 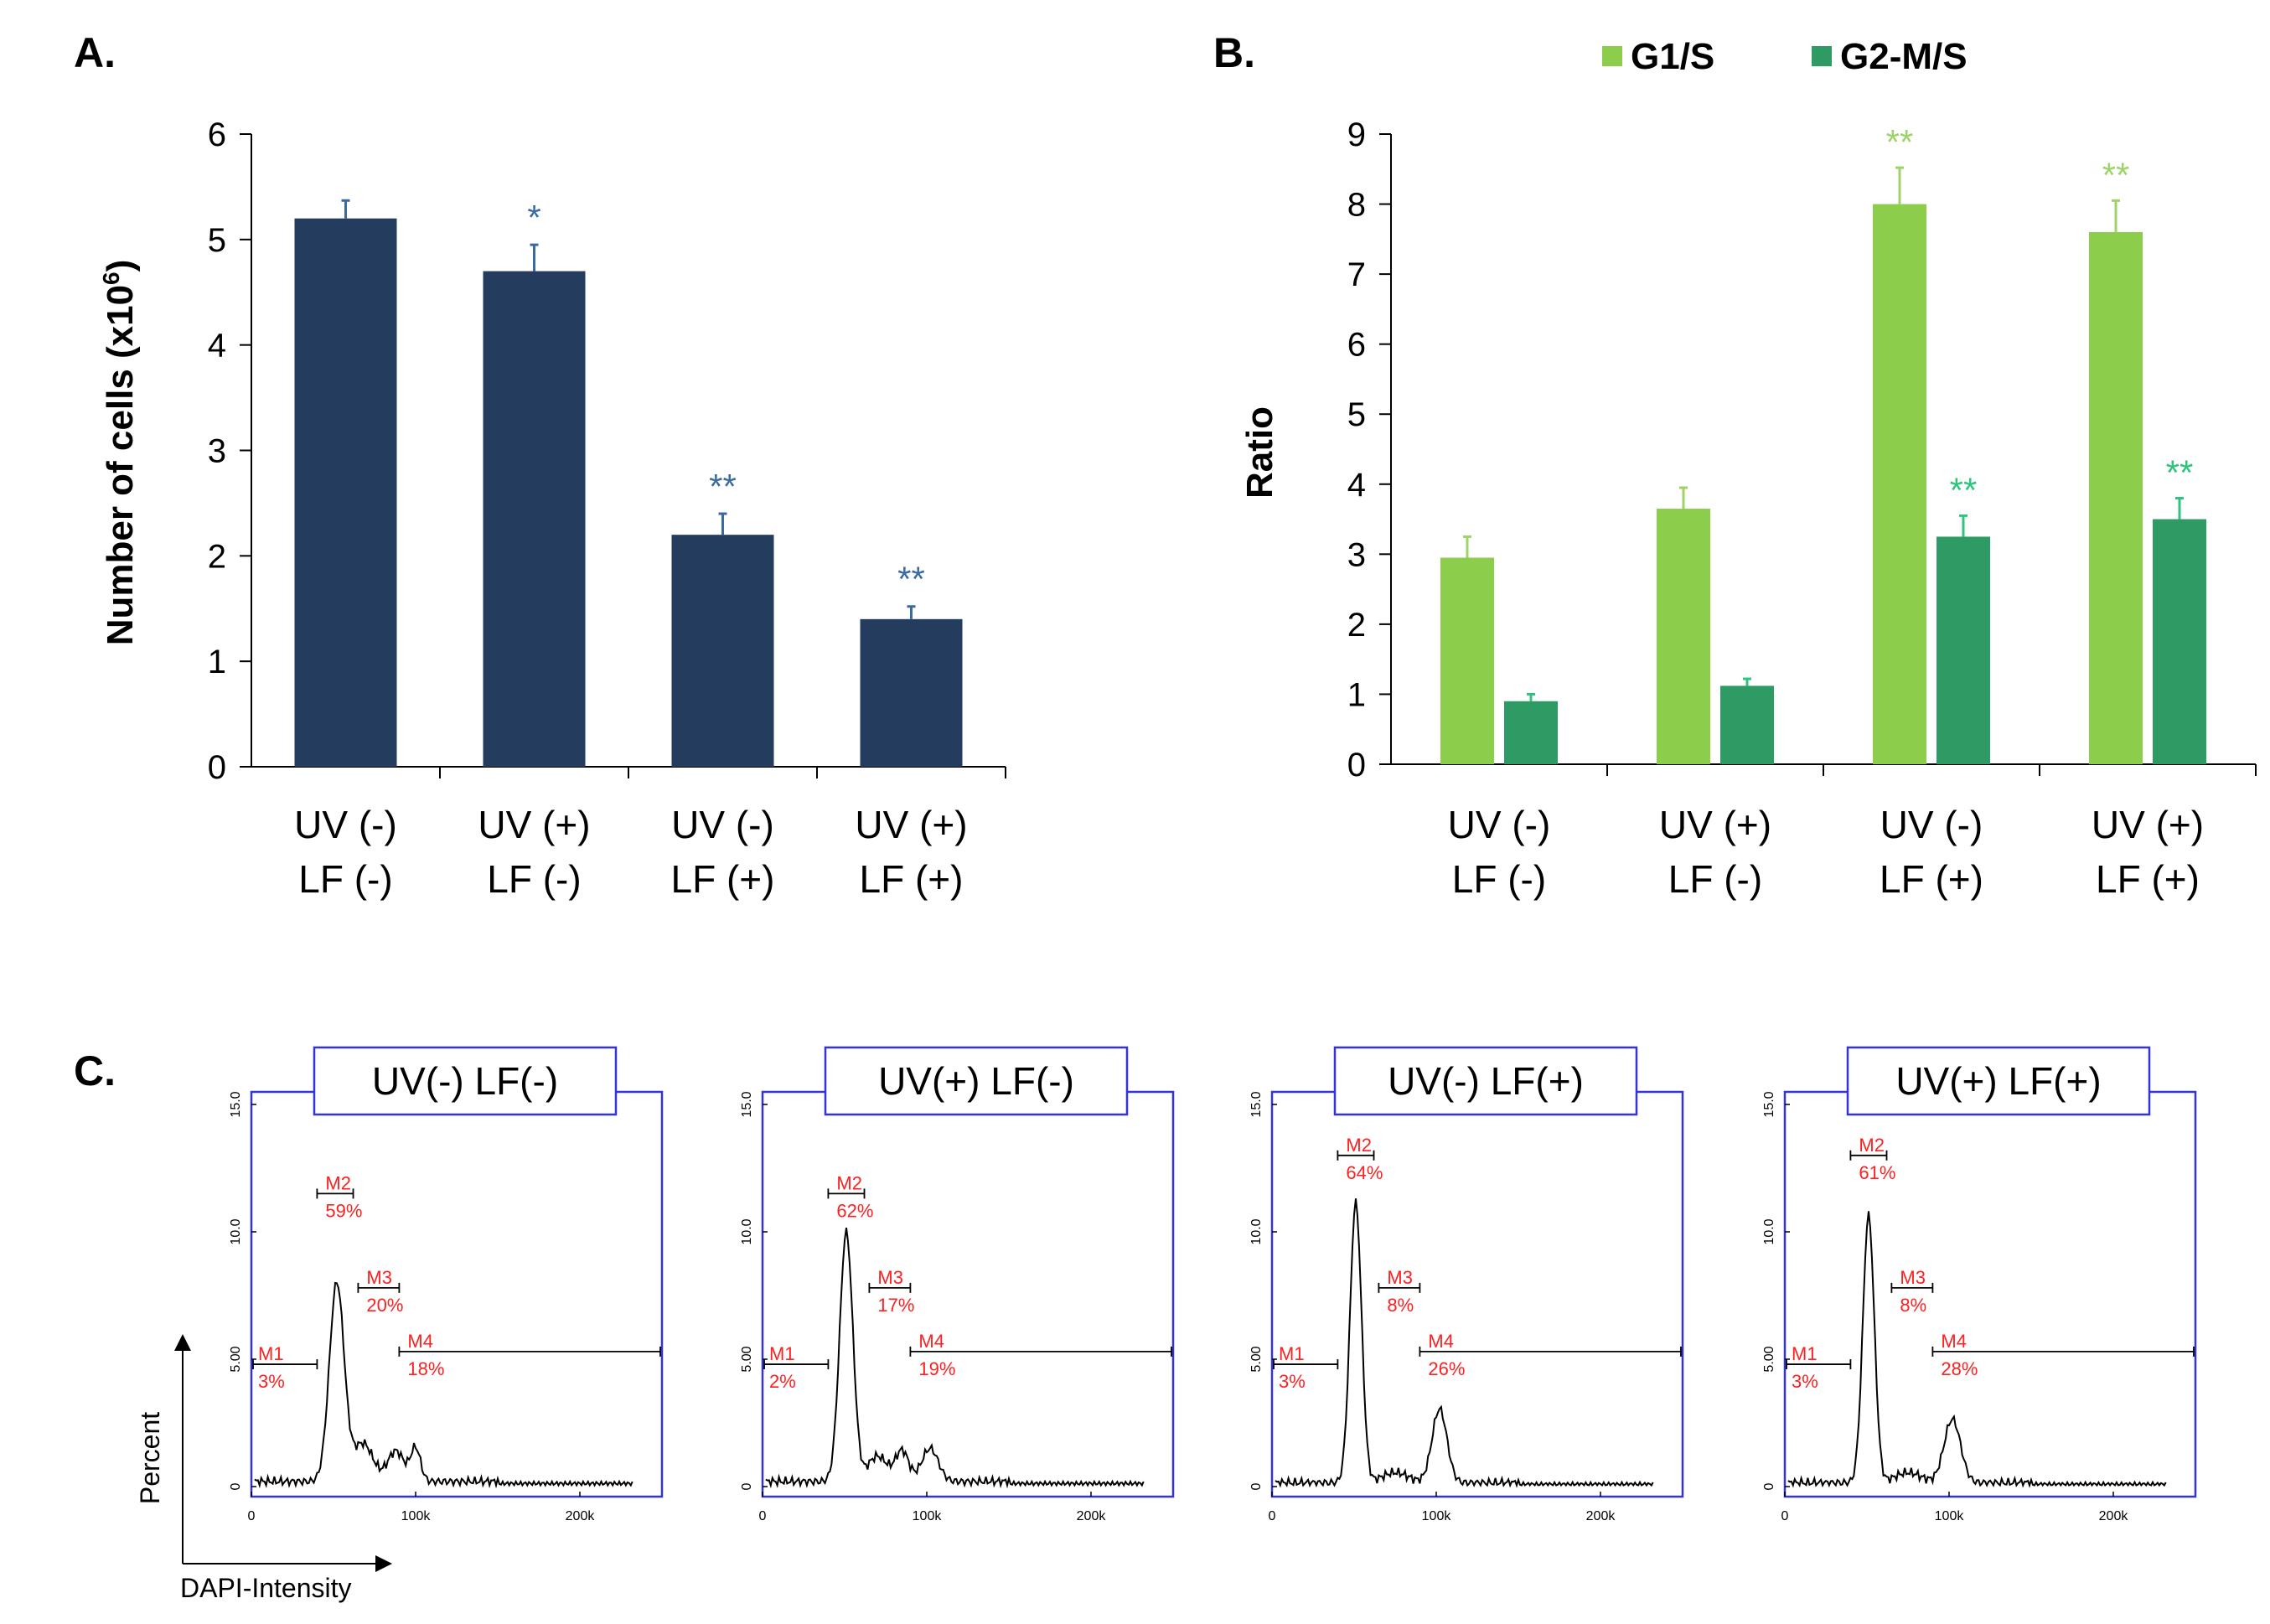 What do you see at coordinates (533, 217) in the screenshot?
I see `a-significance: *` at bounding box center [533, 217].